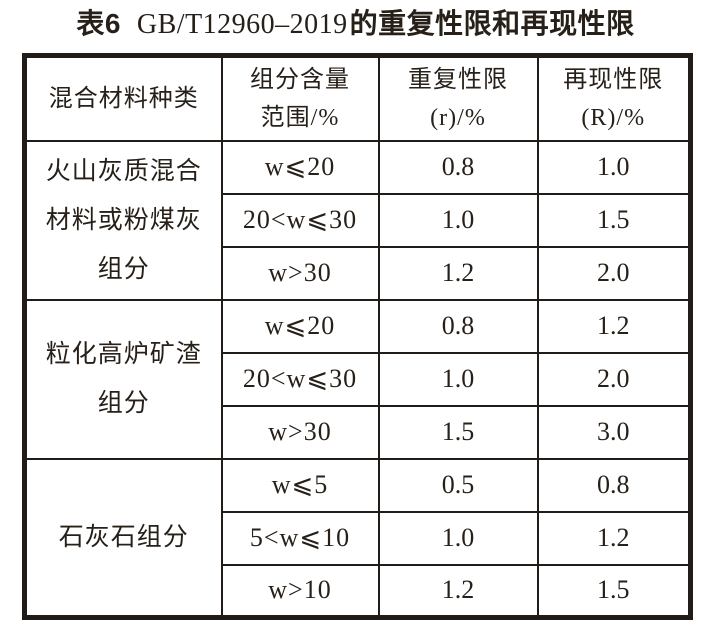 The image size is (711, 634). I want to click on table-caption-standard: GB/T12960–2019, so click(242, 24).